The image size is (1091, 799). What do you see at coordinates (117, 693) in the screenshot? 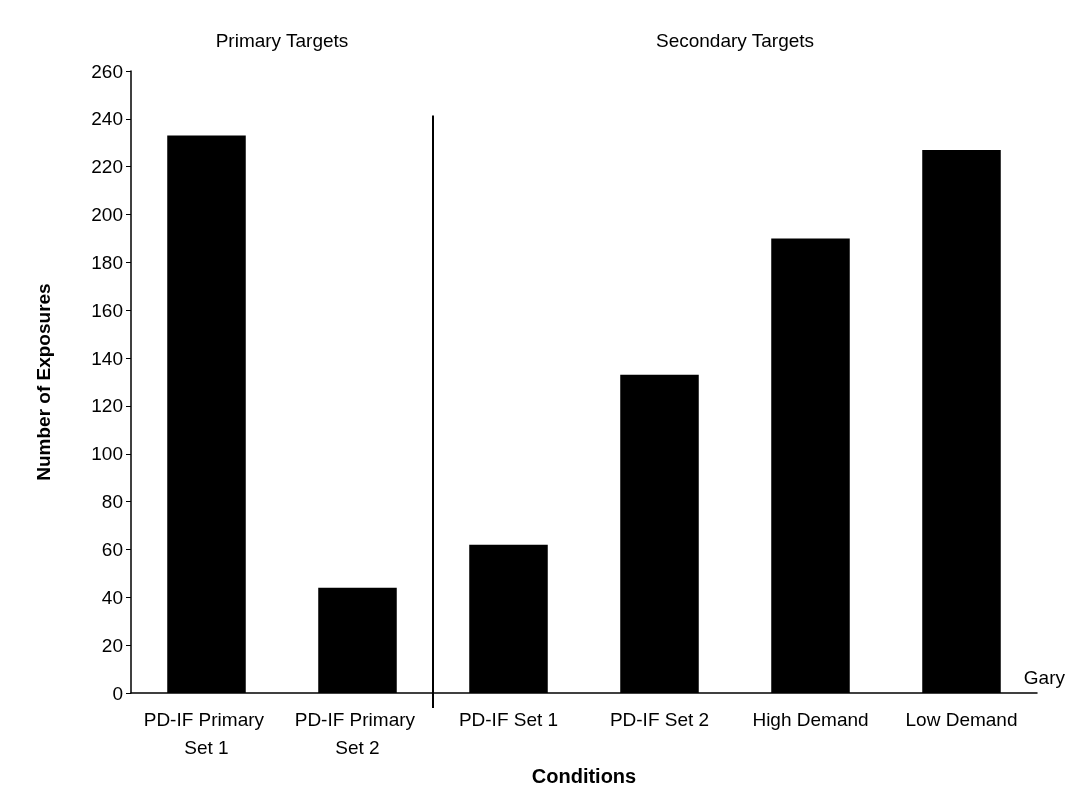
I see `y-tick-label: 0` at bounding box center [117, 693].